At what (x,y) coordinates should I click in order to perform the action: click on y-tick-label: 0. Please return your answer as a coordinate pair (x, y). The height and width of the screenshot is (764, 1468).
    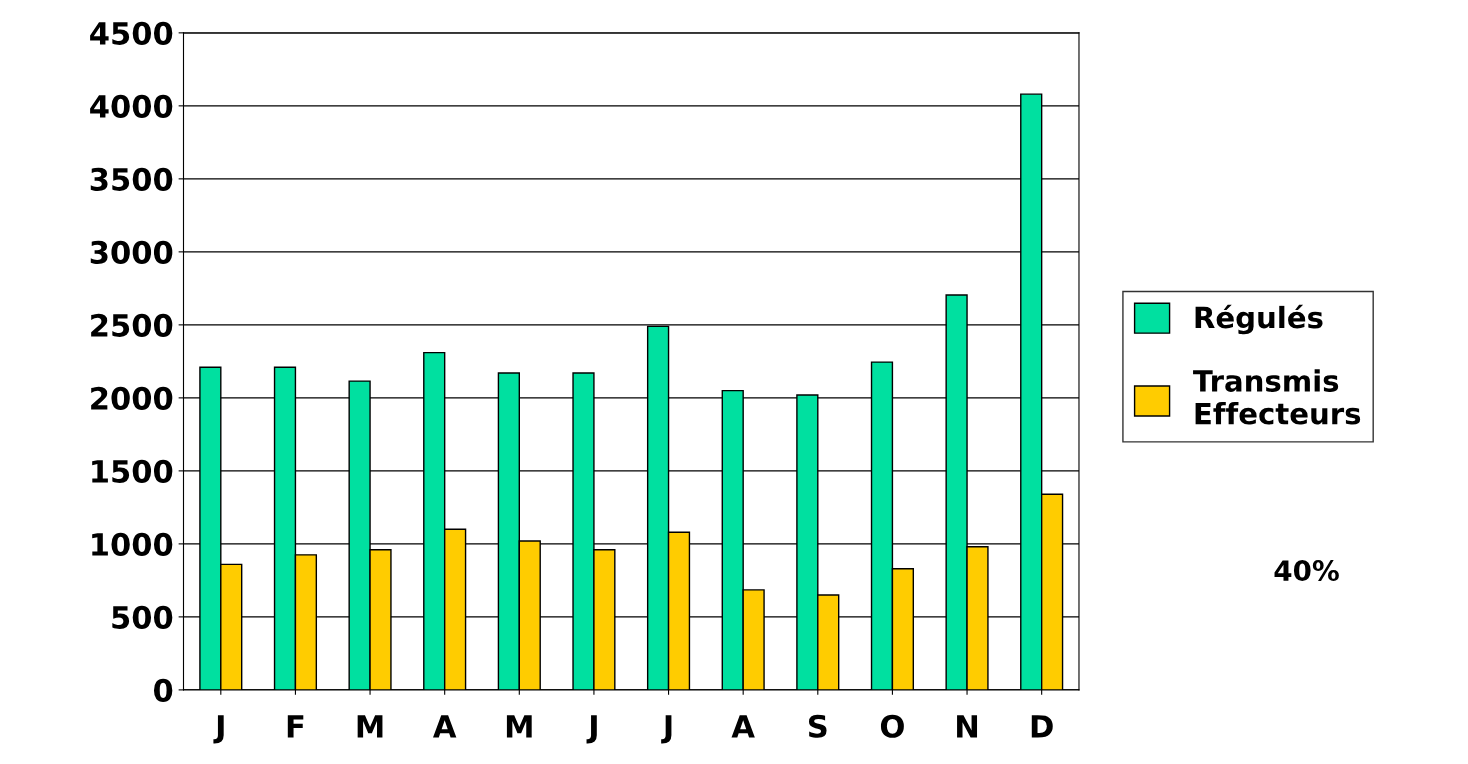
    Looking at the image, I should click on (163, 690).